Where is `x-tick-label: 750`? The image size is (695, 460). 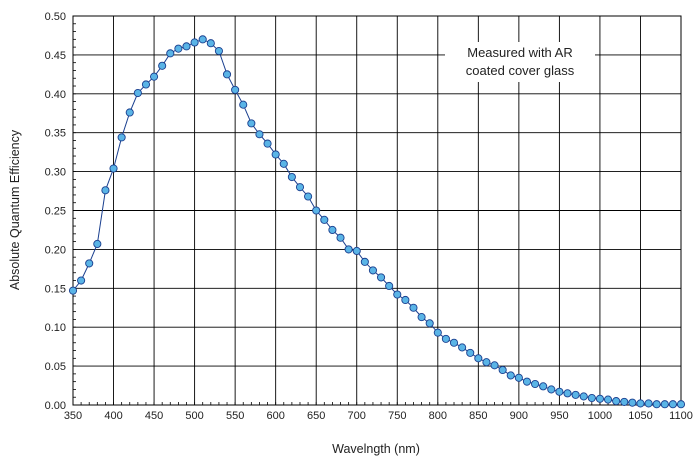
x-tick-label: 750 is located at coordinates (397, 416).